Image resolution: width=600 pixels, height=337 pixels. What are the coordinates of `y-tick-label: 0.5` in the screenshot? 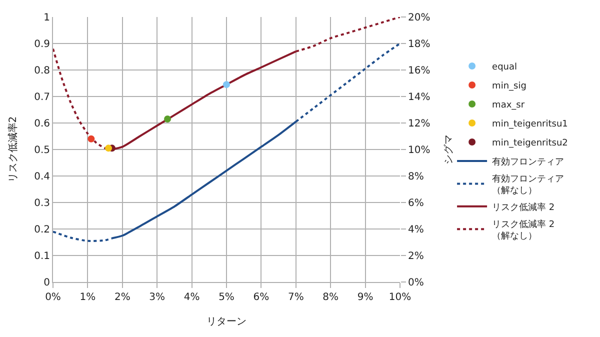 It's located at (42, 150).